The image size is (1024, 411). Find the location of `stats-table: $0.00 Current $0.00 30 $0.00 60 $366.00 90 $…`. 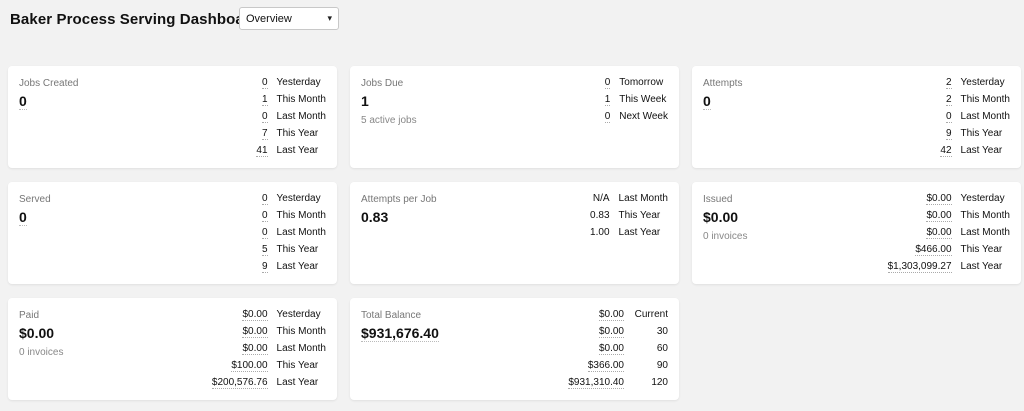

stats-table: $0.00 Current $0.00 30 $0.00 60 $366.00 90 $… is located at coordinates (618, 350).